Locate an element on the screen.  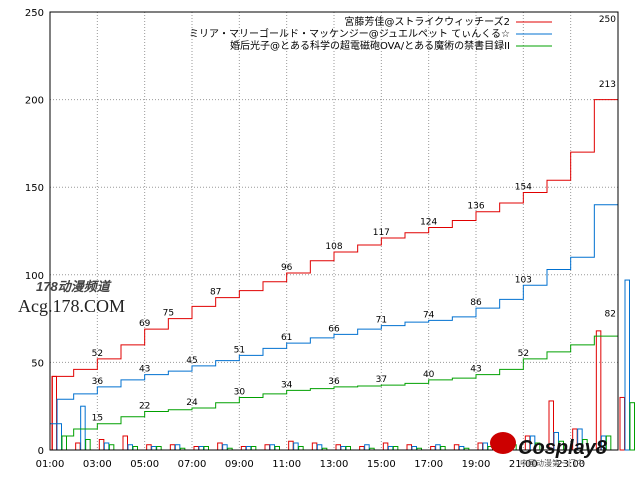
data-label: 213 is located at coordinates (607, 85).